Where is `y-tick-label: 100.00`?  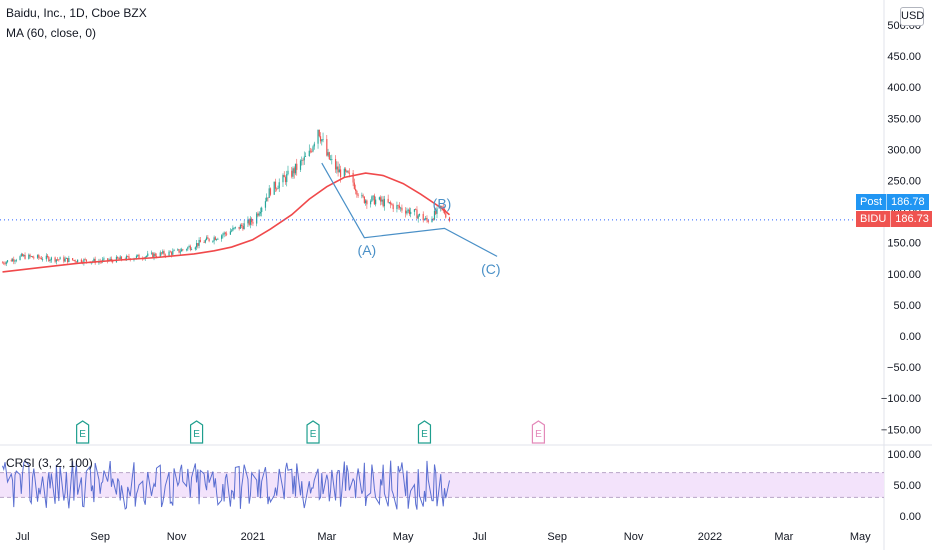 y-tick-label: 100.00 is located at coordinates (904, 275).